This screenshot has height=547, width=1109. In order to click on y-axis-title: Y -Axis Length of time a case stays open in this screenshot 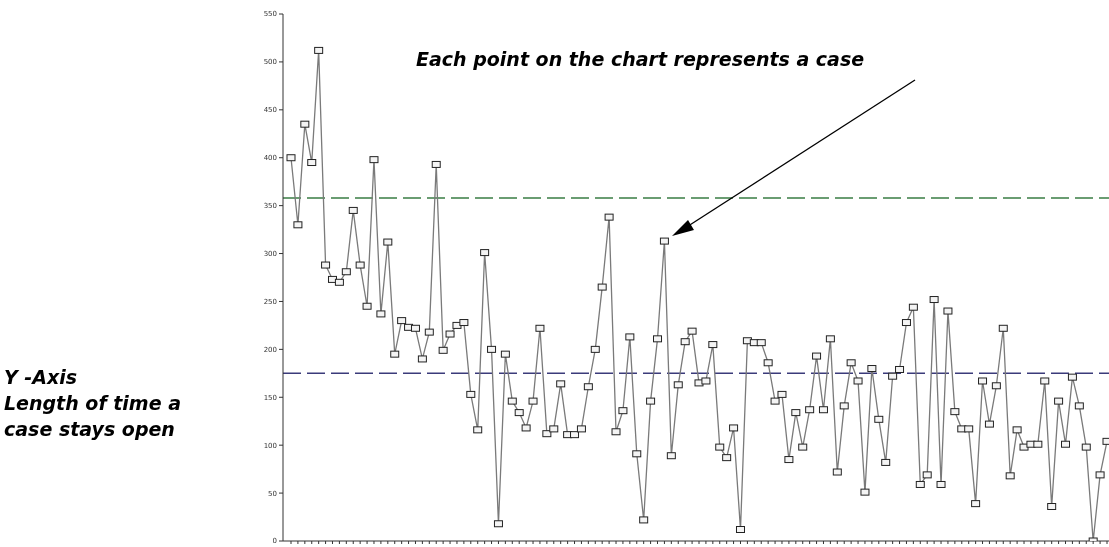, I will do `click(92, 403)`.